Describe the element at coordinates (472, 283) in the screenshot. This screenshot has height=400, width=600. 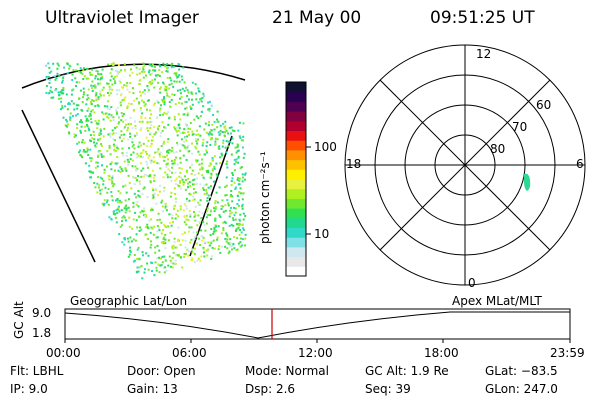
I see `polar-label-mlt-0: 0` at that location.